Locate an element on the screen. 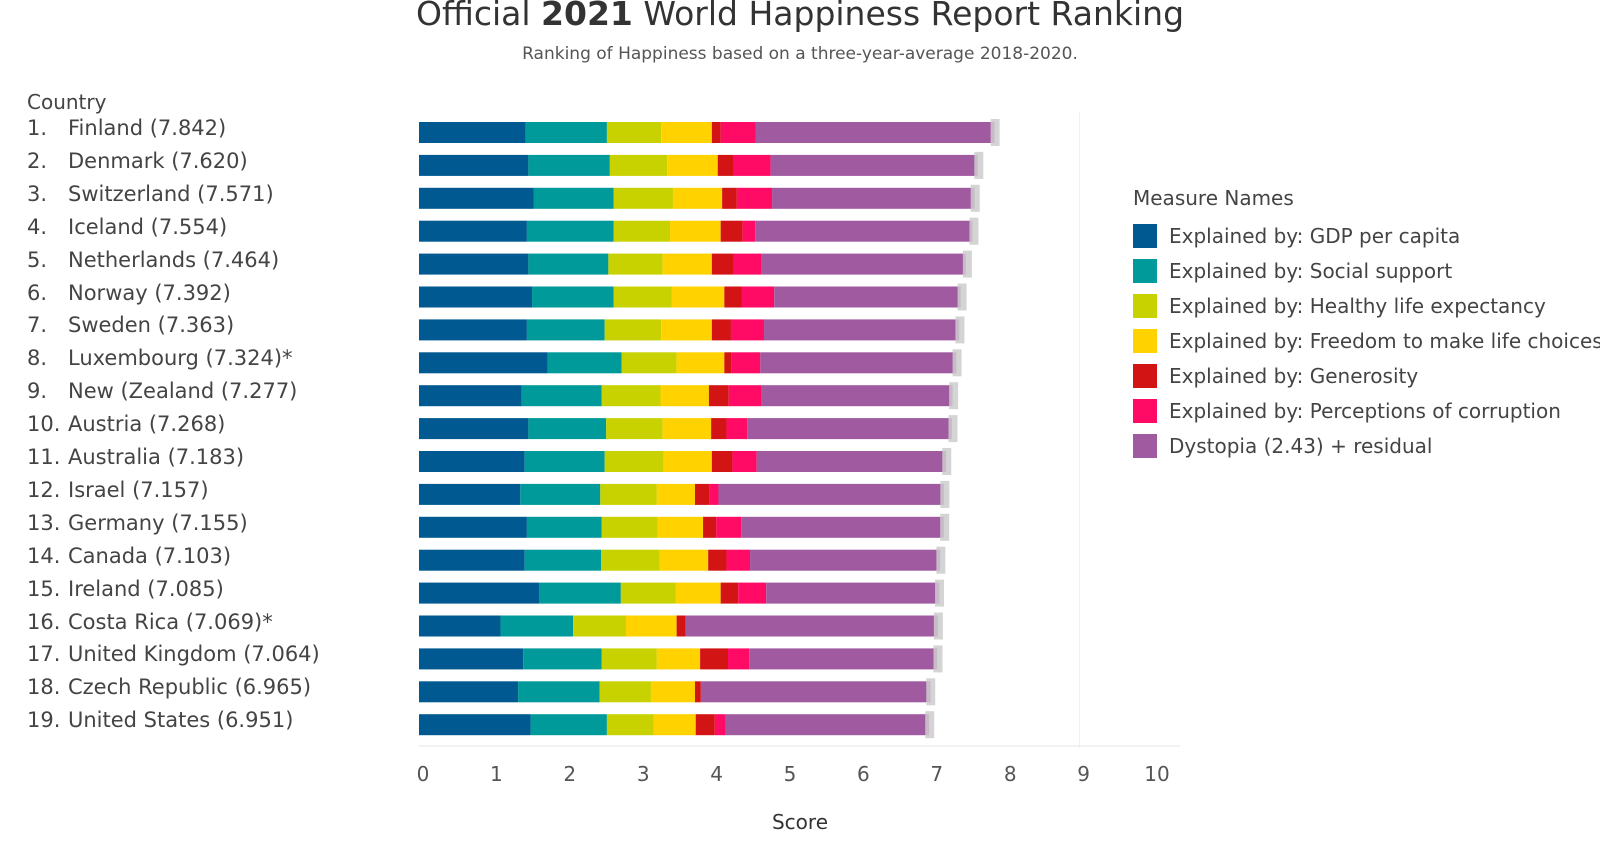  legend-item-health: Explained by: Healthy life expectancy is located at coordinates (1366, 305).